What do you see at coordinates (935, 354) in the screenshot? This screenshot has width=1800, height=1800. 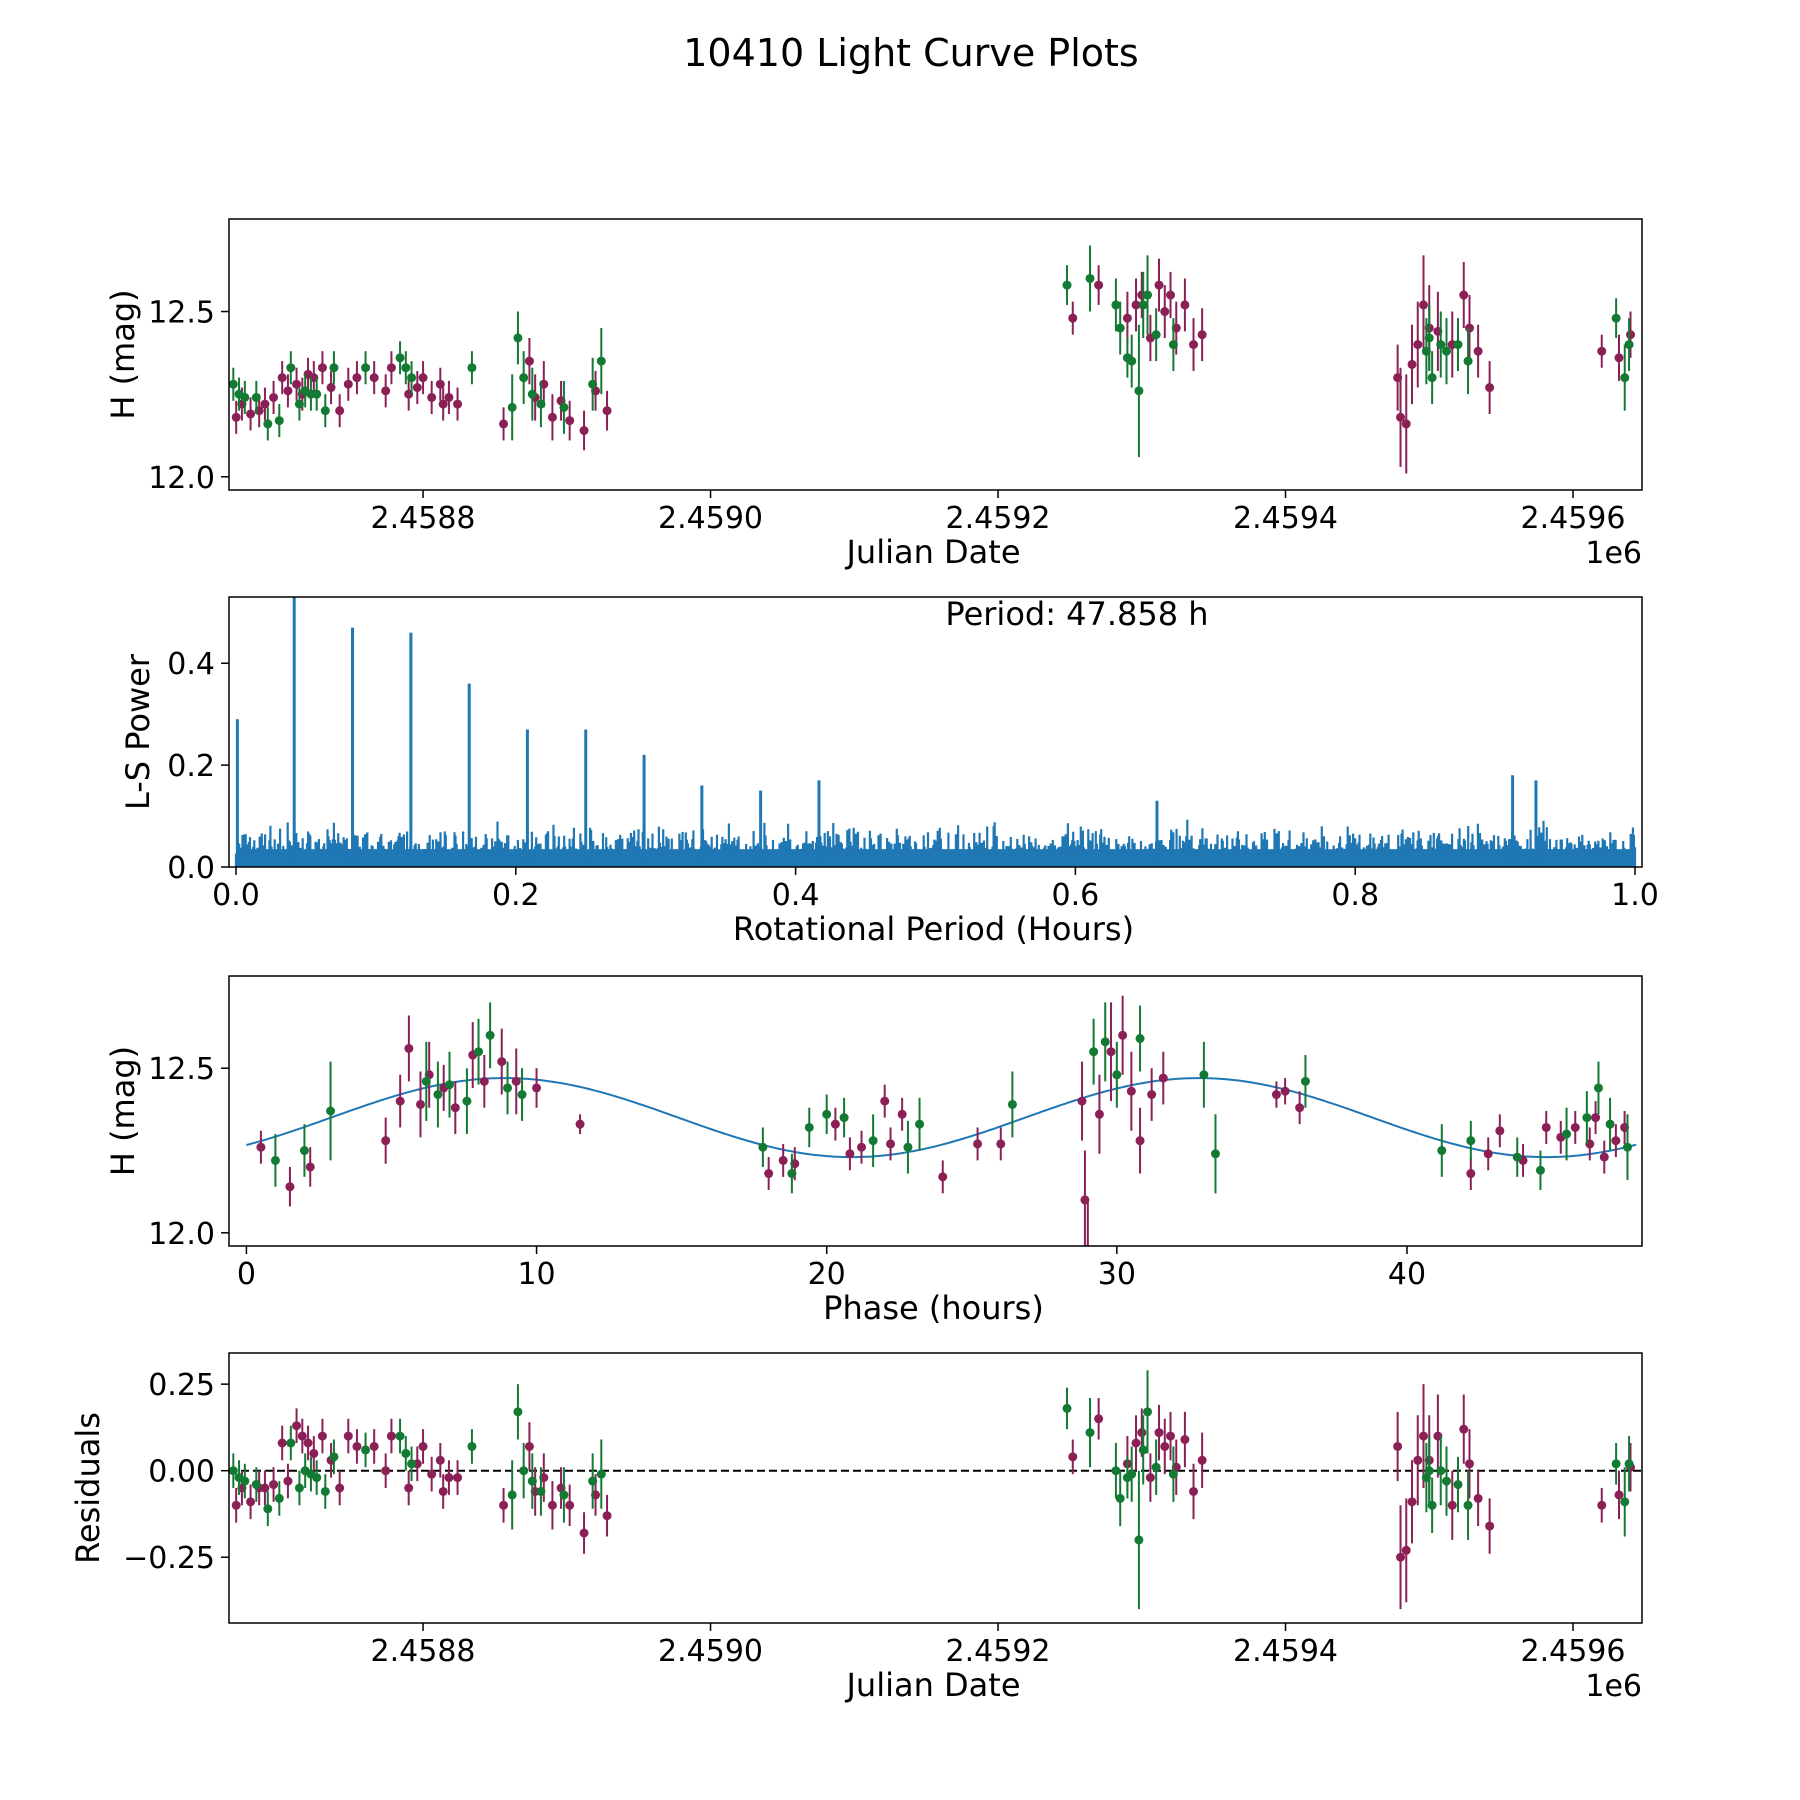 I see `lightcurve-frame` at bounding box center [935, 354].